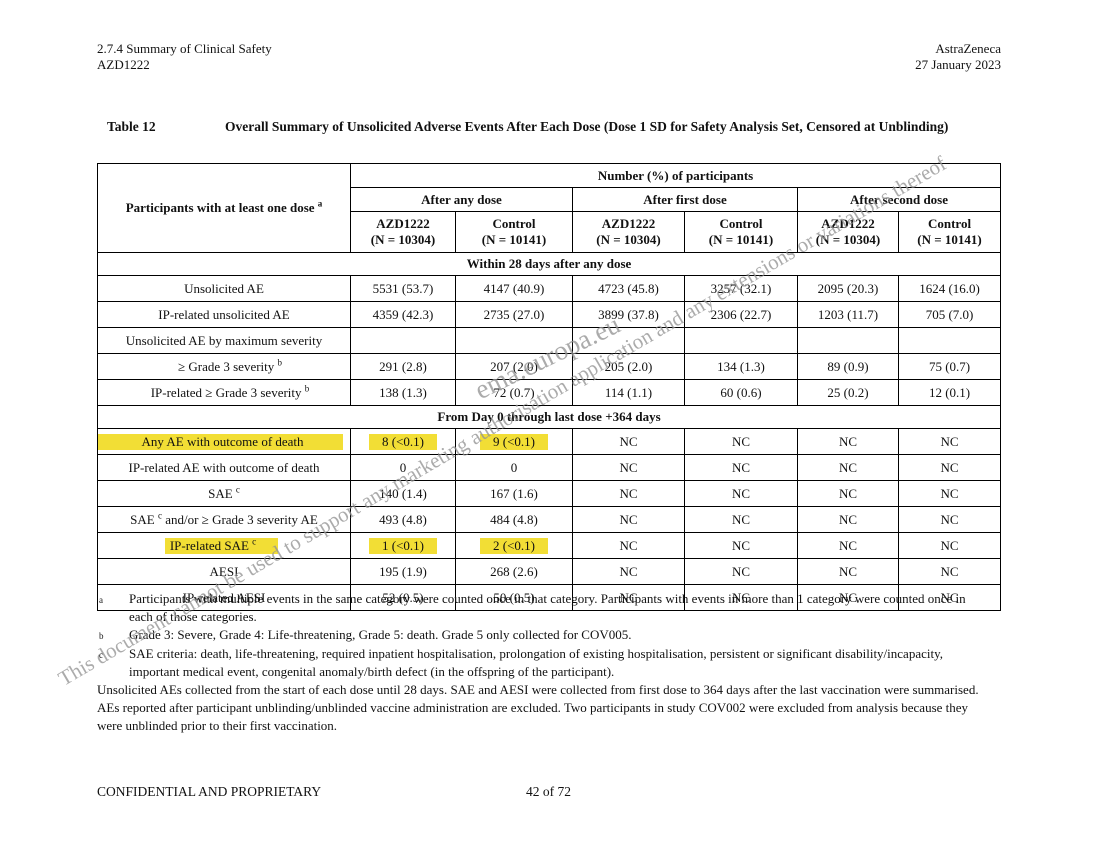  What do you see at coordinates (514, 571) in the screenshot?
I see `table-value-cell: 268 (2.6)` at bounding box center [514, 571].